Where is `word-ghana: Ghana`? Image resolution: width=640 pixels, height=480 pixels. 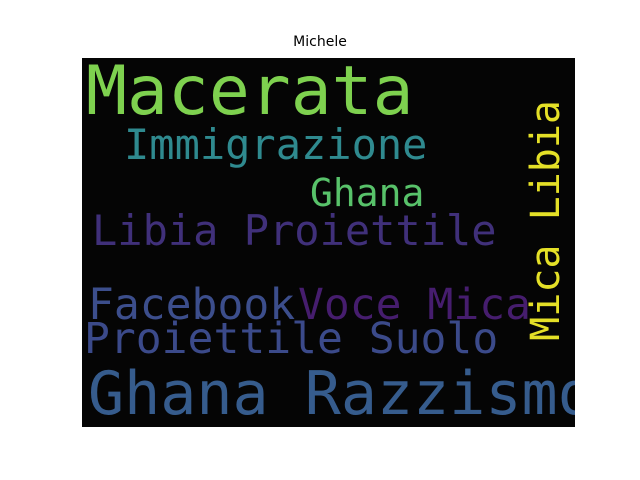 word-ghana: Ghana is located at coordinates (367, 193).